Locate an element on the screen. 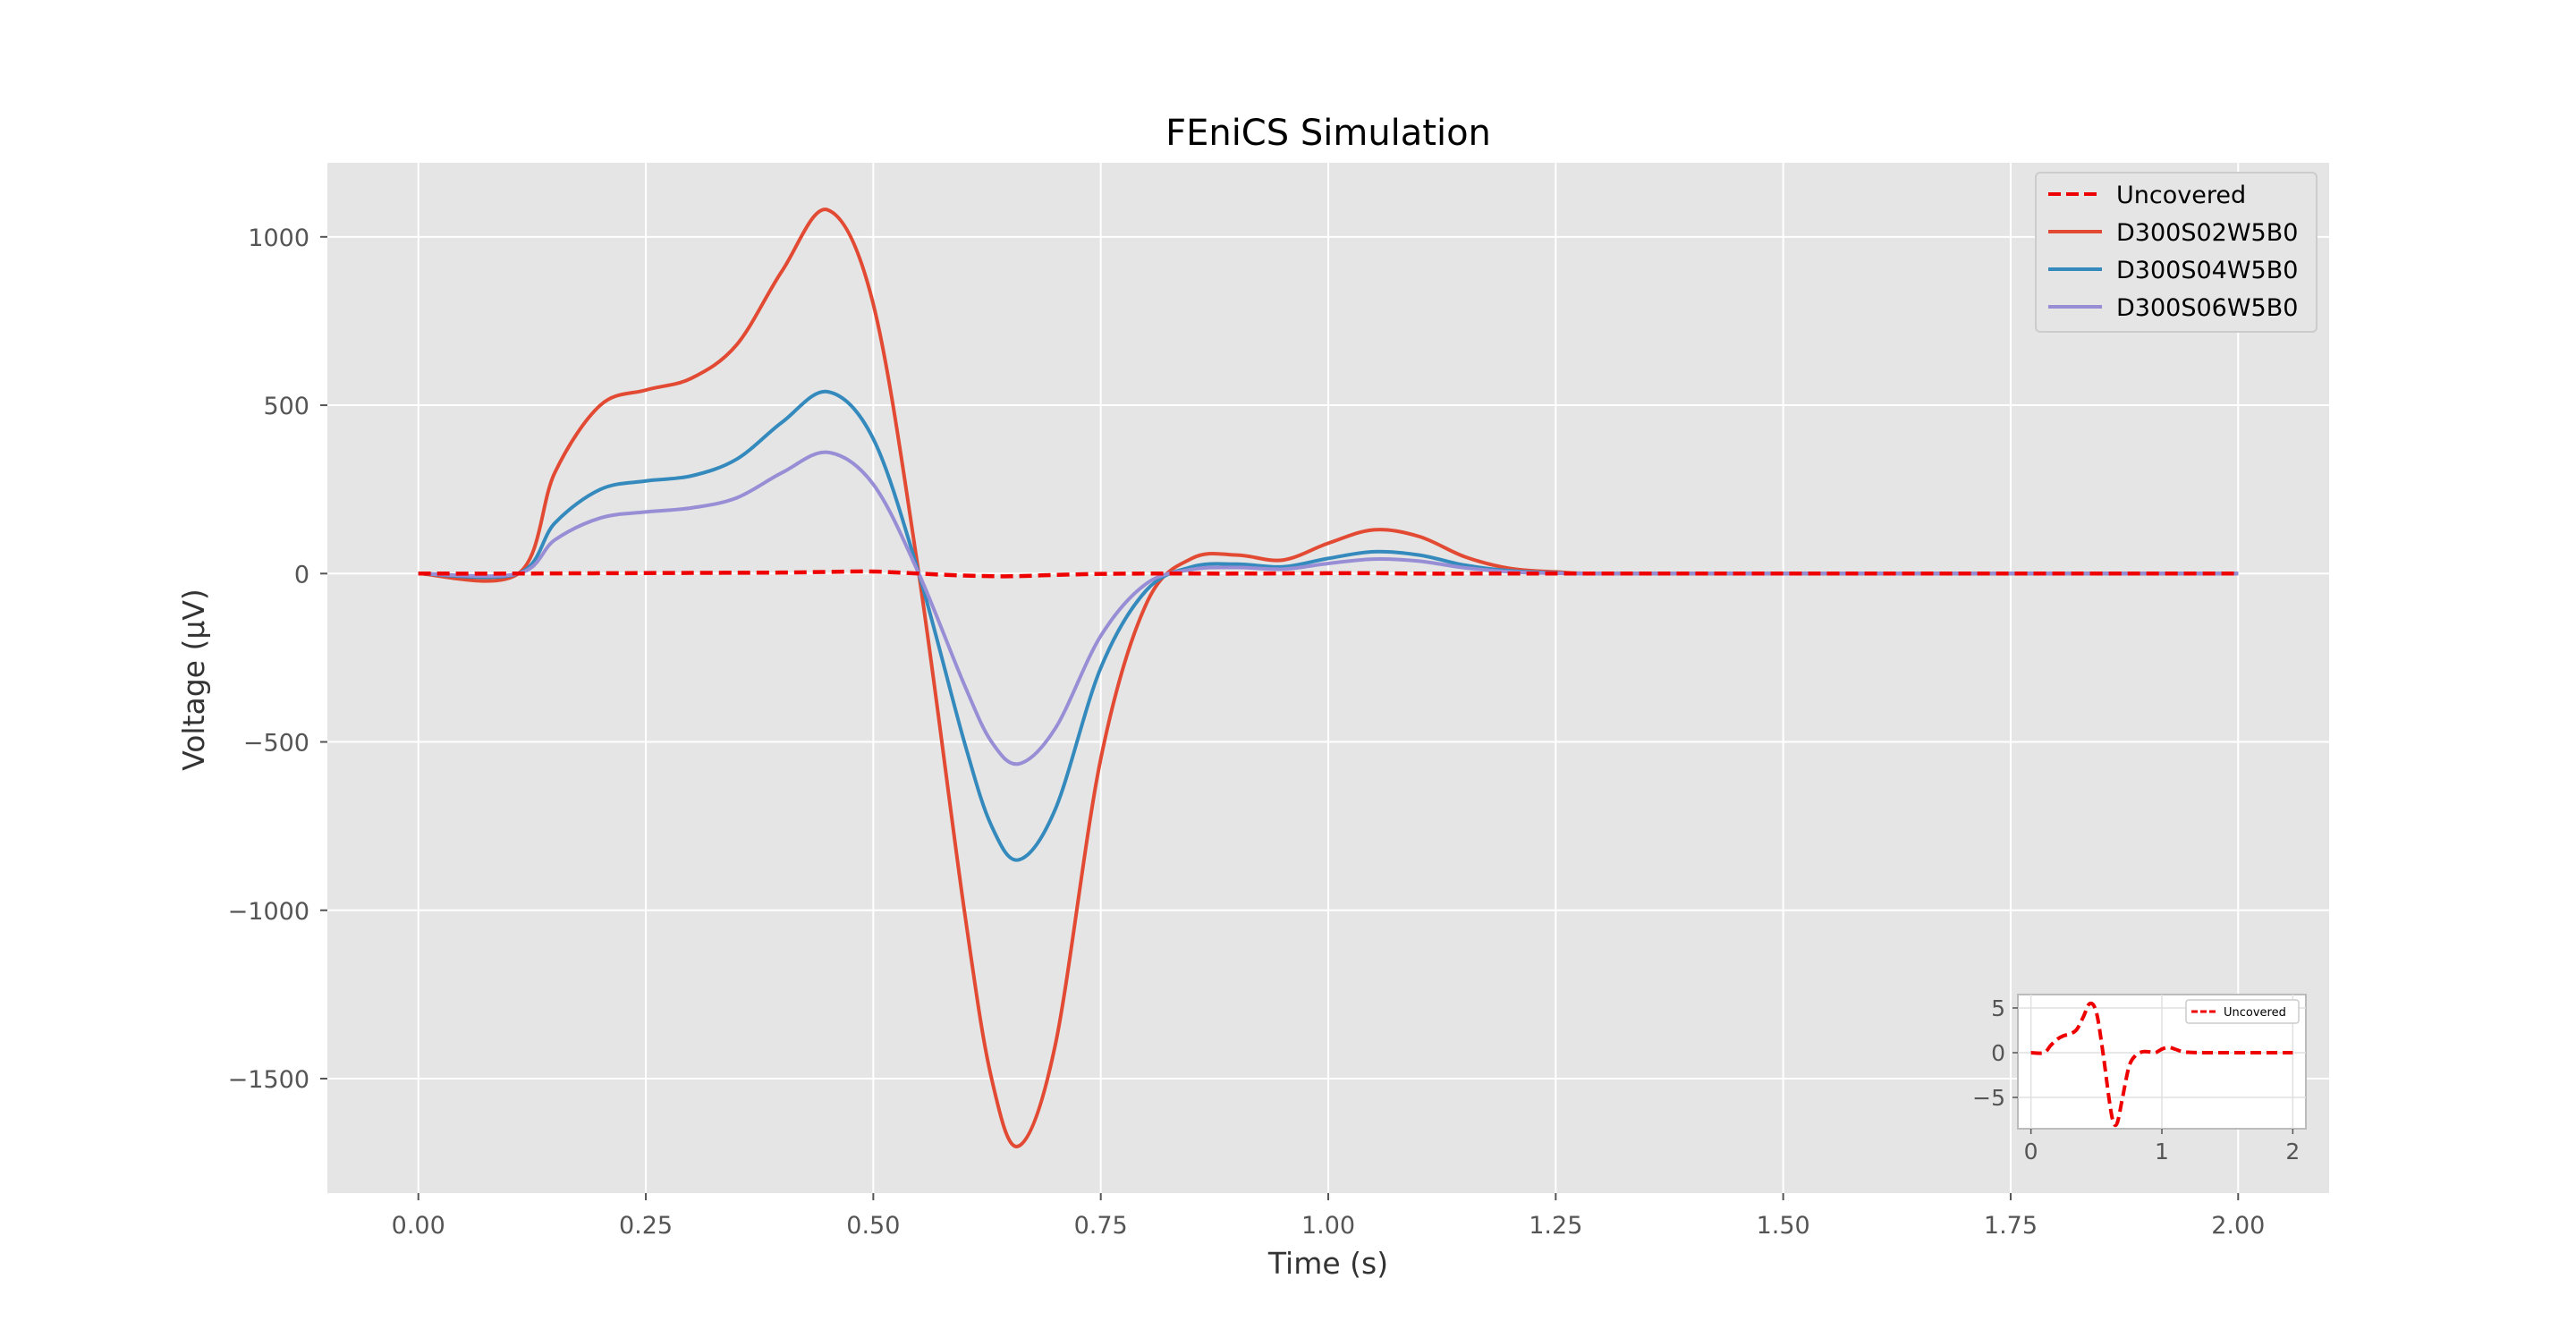  y-tick-label: −500 is located at coordinates (276, 744).